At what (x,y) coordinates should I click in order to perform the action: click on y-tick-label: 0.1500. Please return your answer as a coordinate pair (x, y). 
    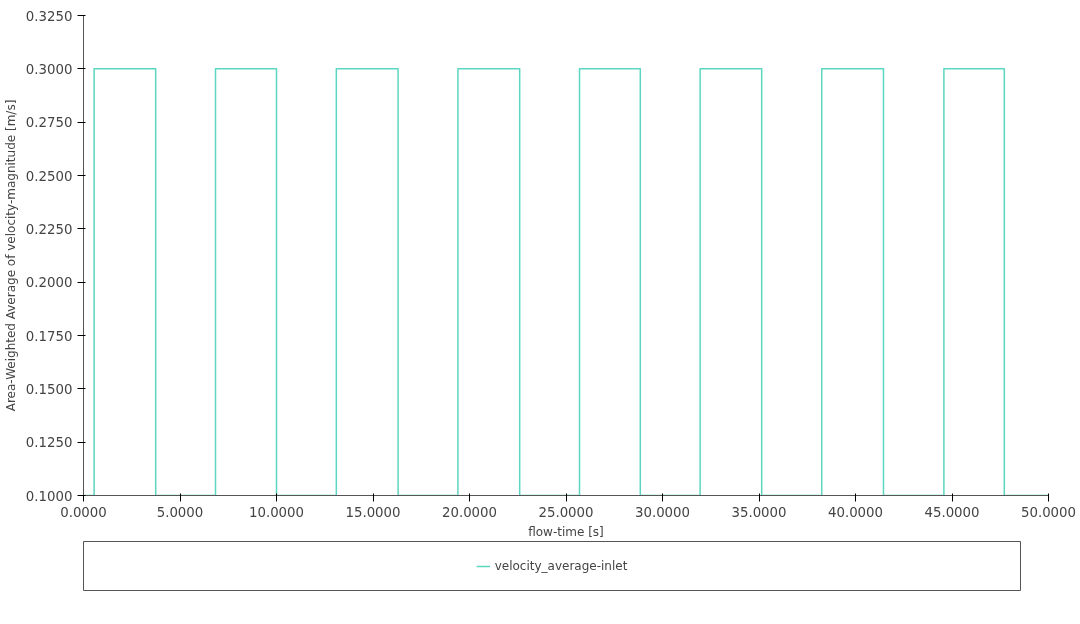
    Looking at the image, I should click on (49, 389).